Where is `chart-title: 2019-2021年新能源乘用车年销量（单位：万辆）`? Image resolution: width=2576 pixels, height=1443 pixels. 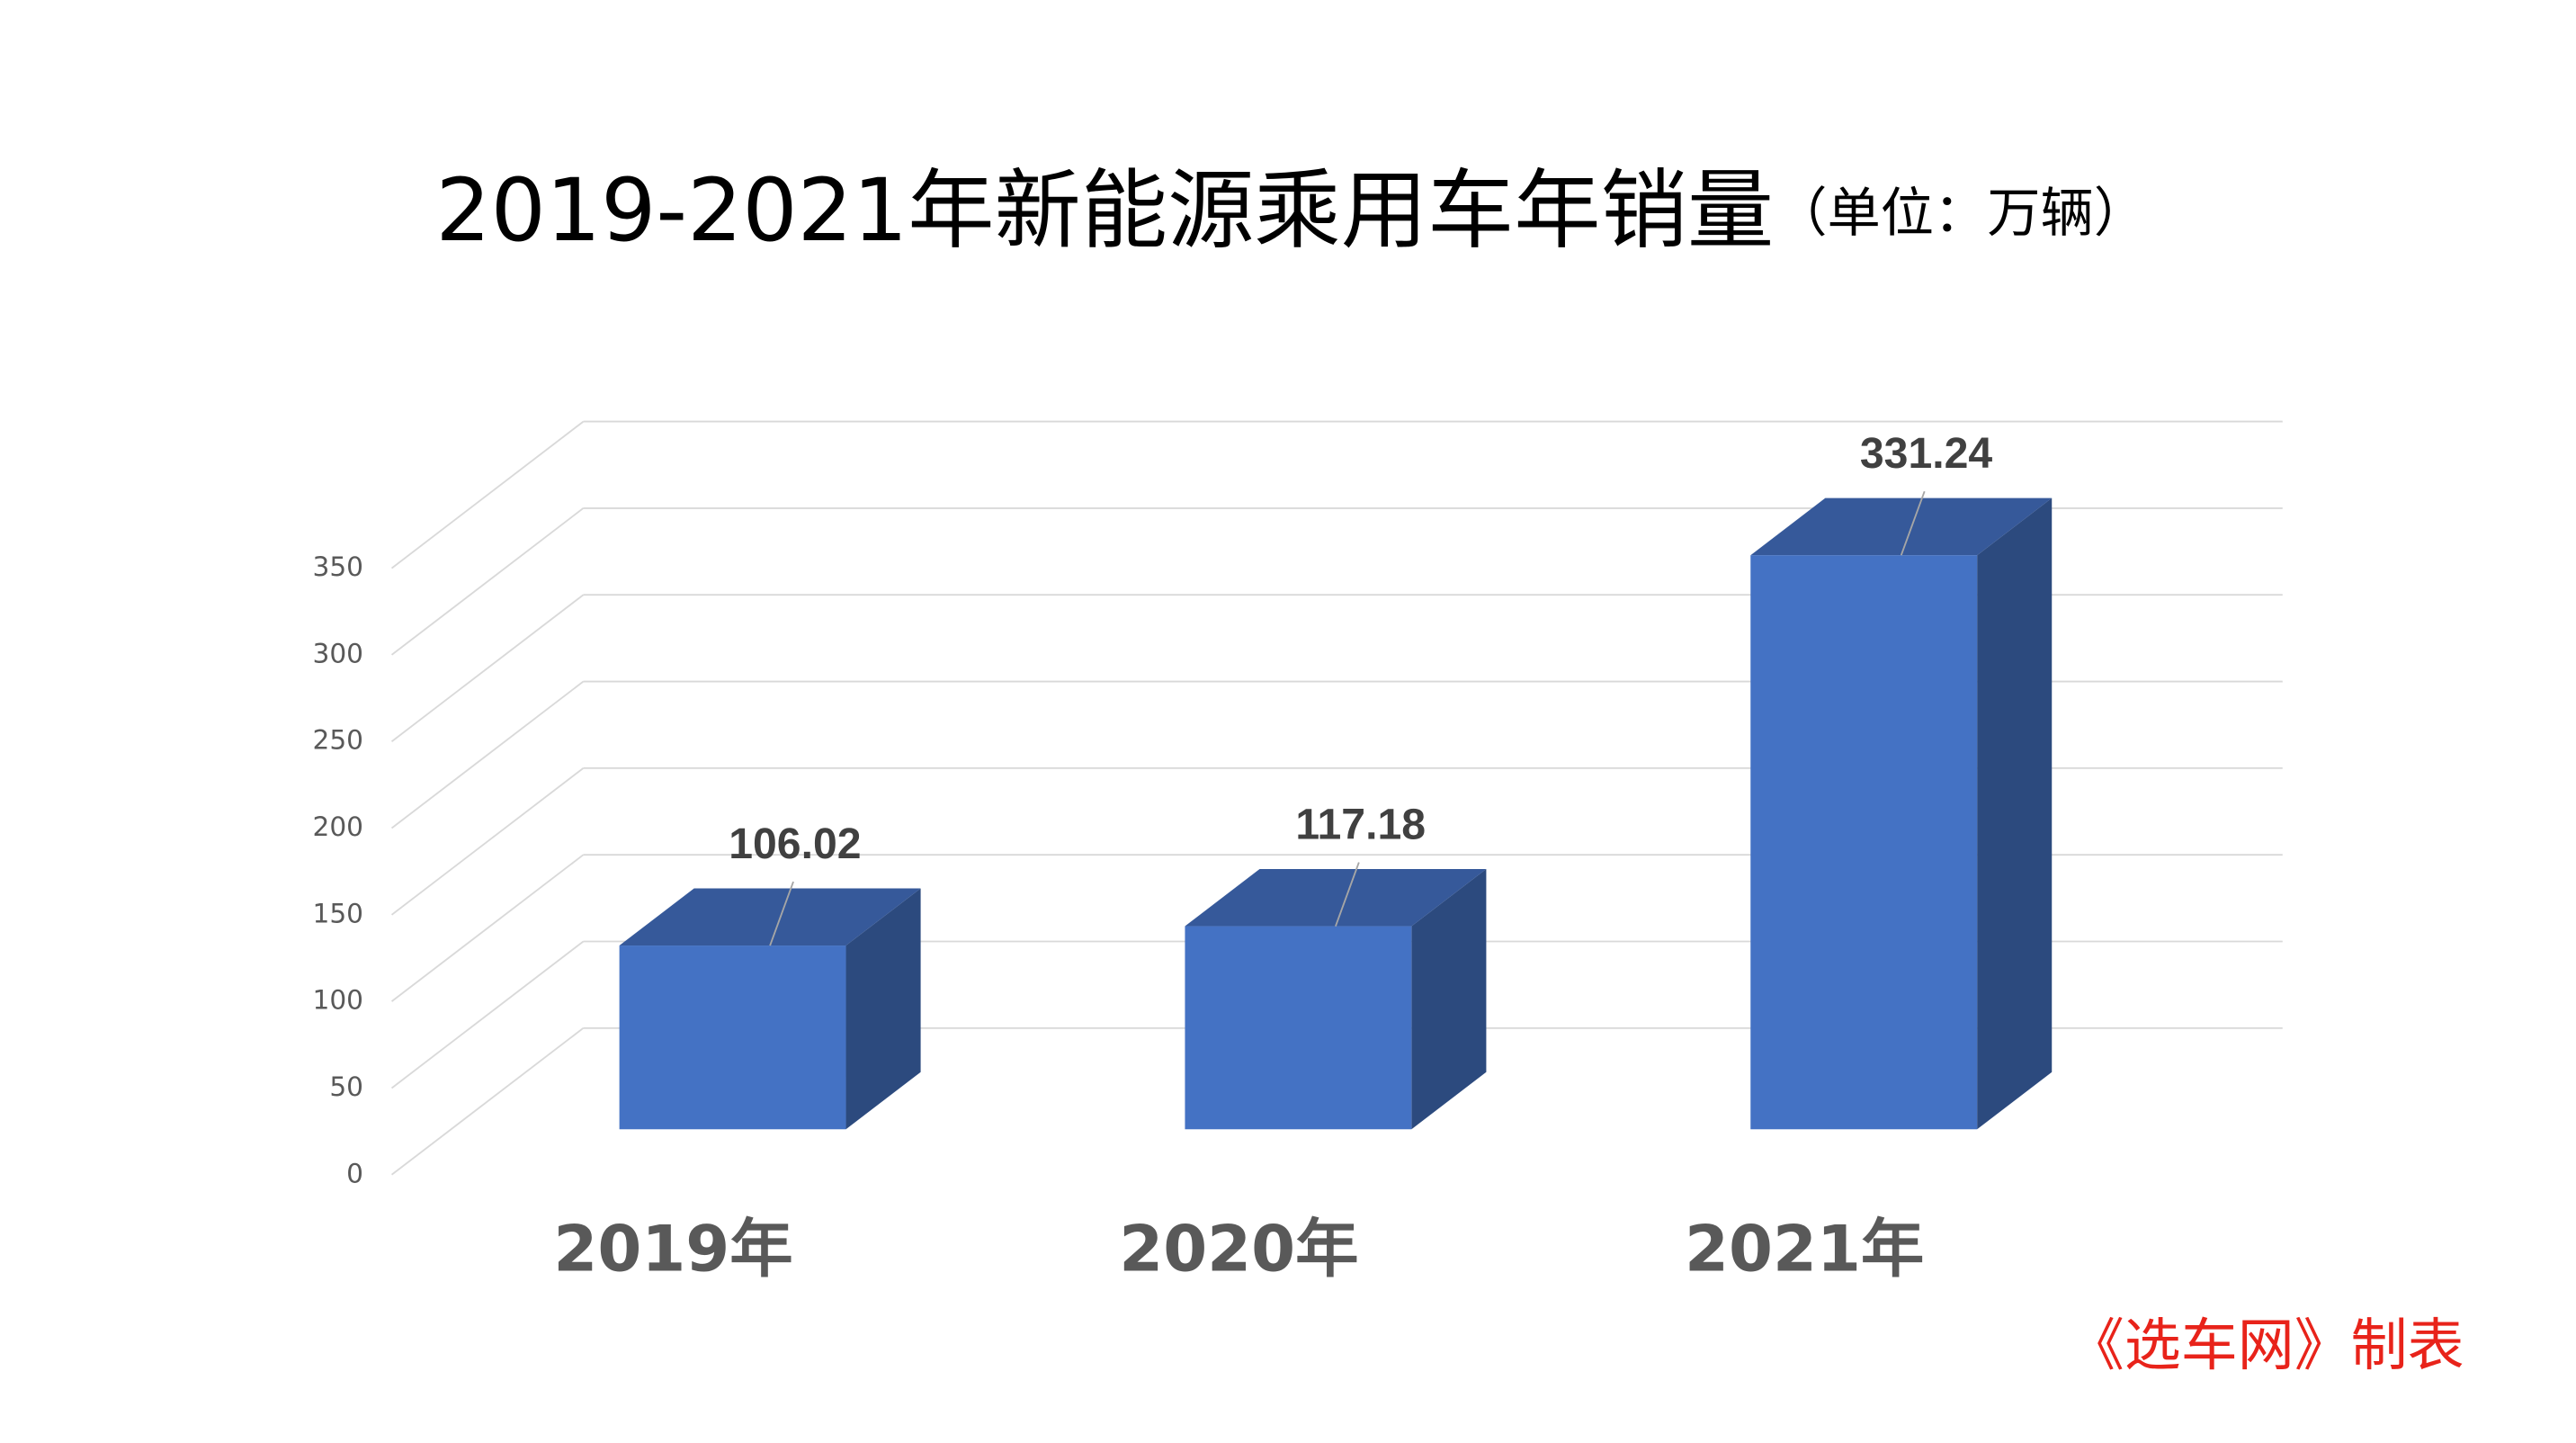
chart-title: 2019-2021年新能源乘用车年销量（单位：万辆） is located at coordinates (1291, 210).